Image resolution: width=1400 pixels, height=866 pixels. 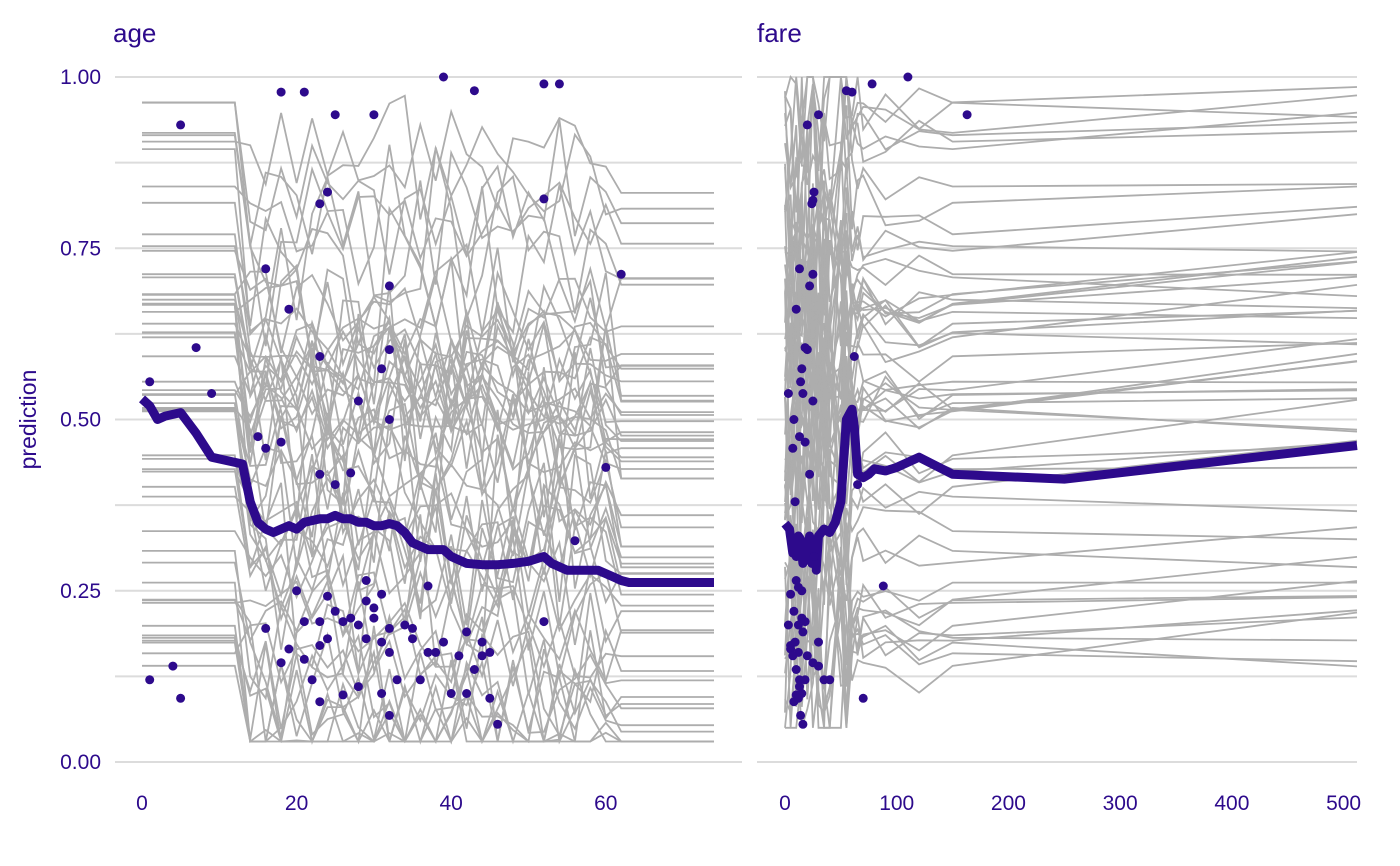 I want to click on x-tick-label: 500, so click(x=1343, y=803).